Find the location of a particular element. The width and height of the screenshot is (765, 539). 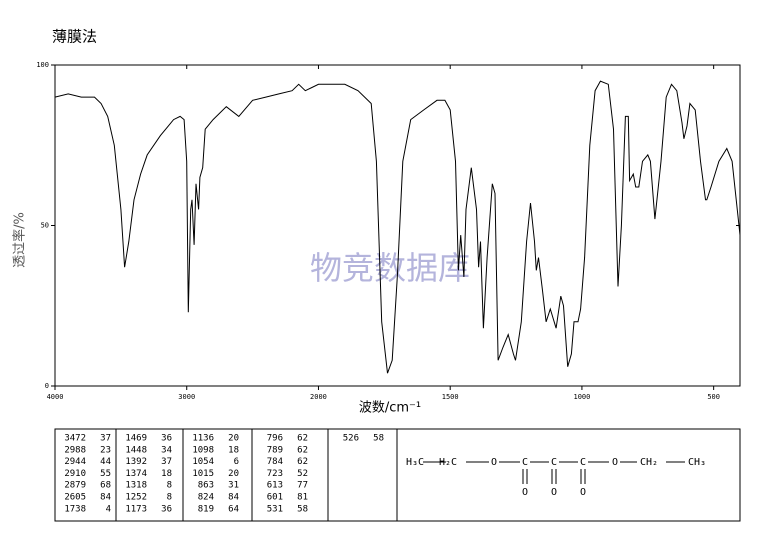

peak-wavenumber: 1173 is located at coordinates (136, 509).